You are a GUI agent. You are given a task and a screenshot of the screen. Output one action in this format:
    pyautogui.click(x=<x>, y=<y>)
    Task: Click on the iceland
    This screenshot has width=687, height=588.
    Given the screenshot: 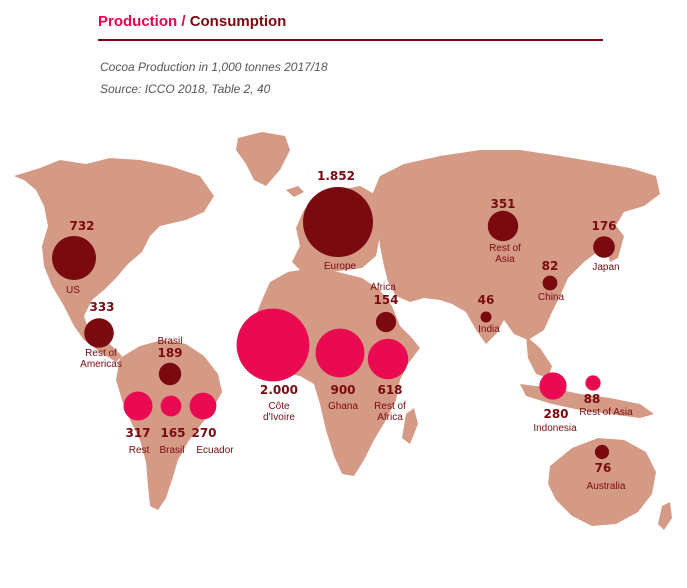 What is the action you would take?
    pyautogui.click(x=295, y=191)
    